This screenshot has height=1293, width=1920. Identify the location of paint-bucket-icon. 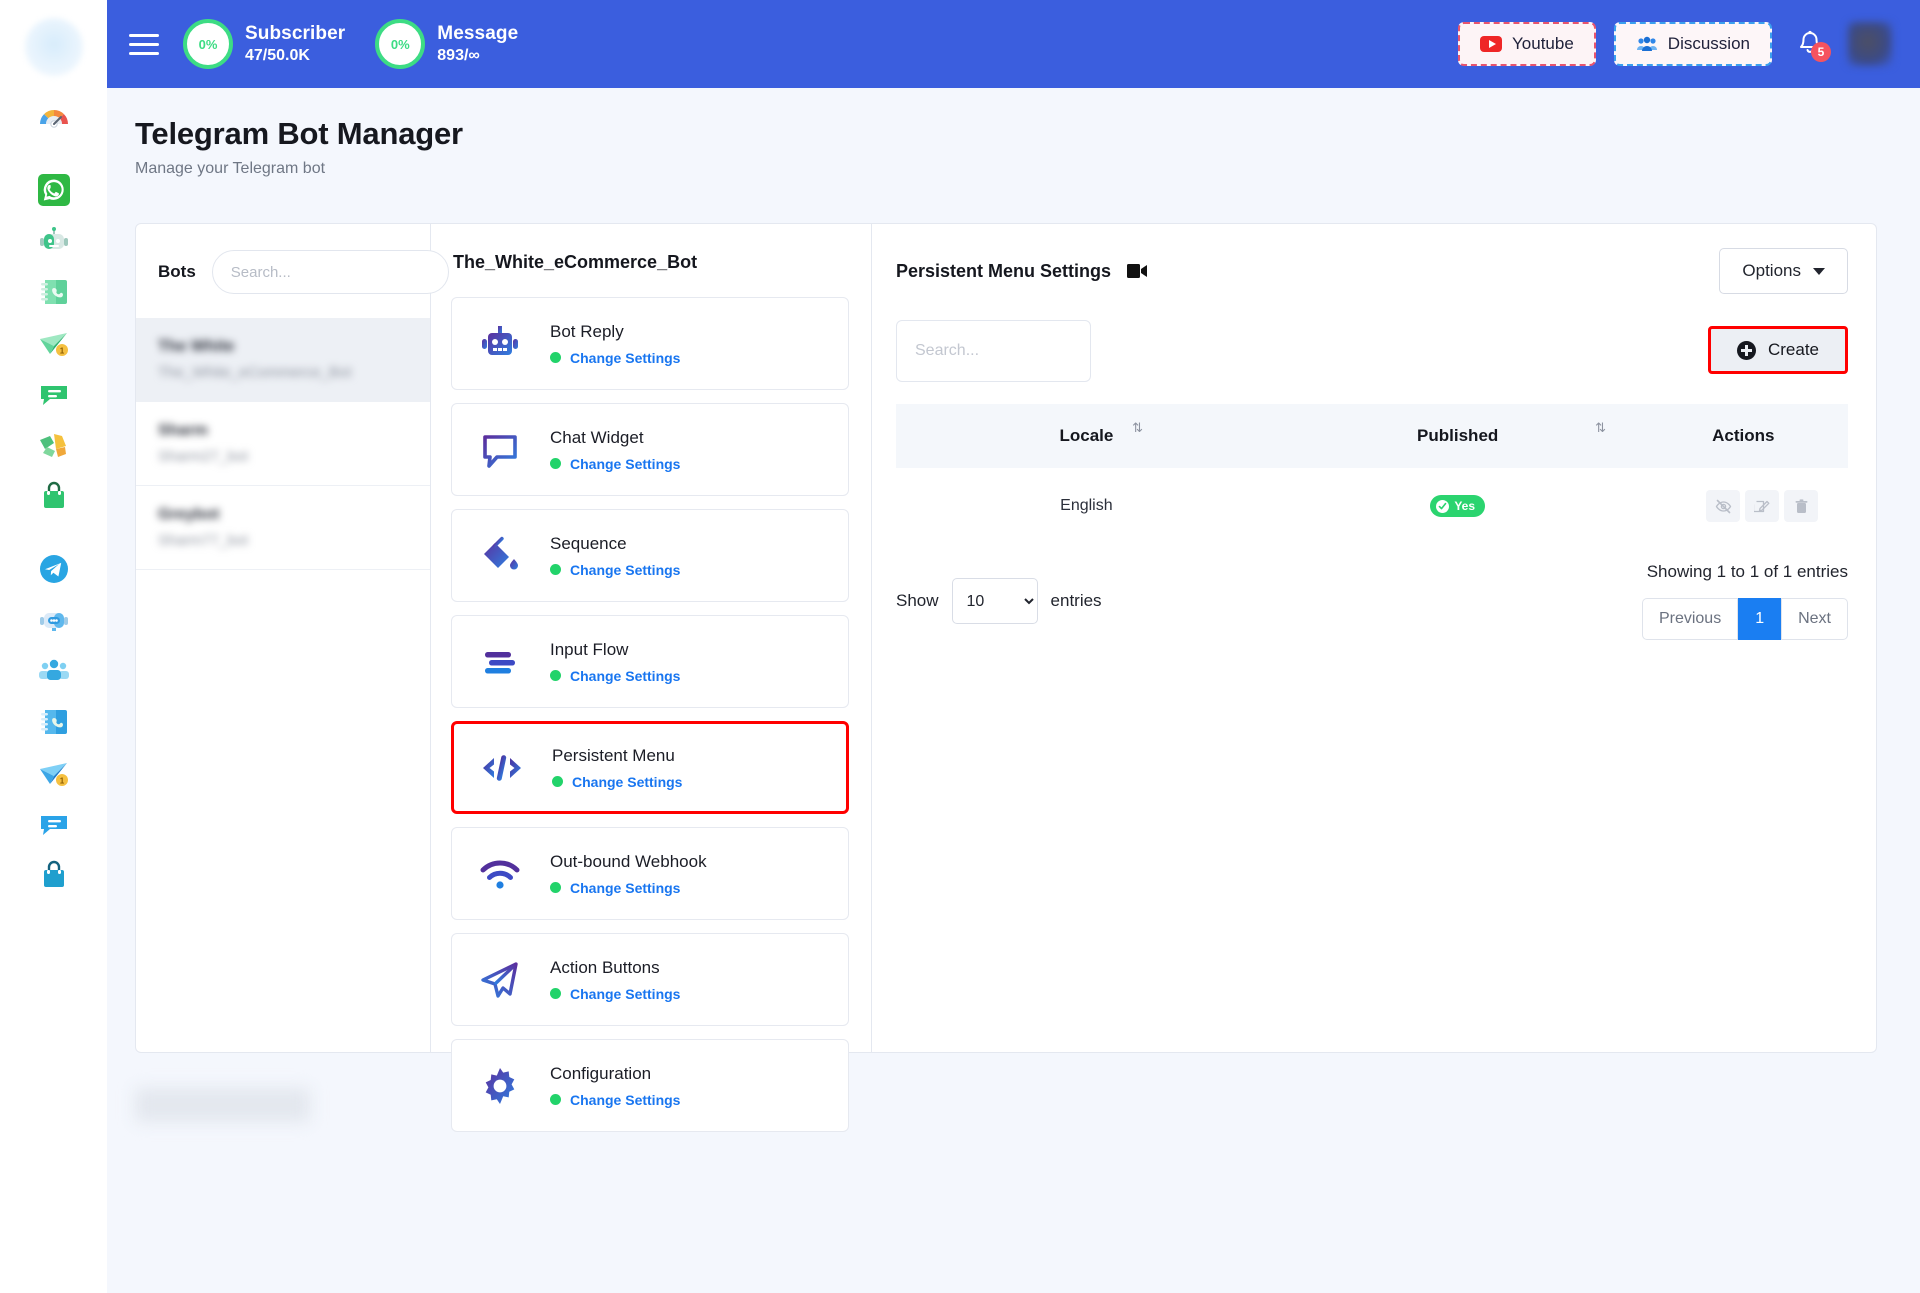
(500, 556).